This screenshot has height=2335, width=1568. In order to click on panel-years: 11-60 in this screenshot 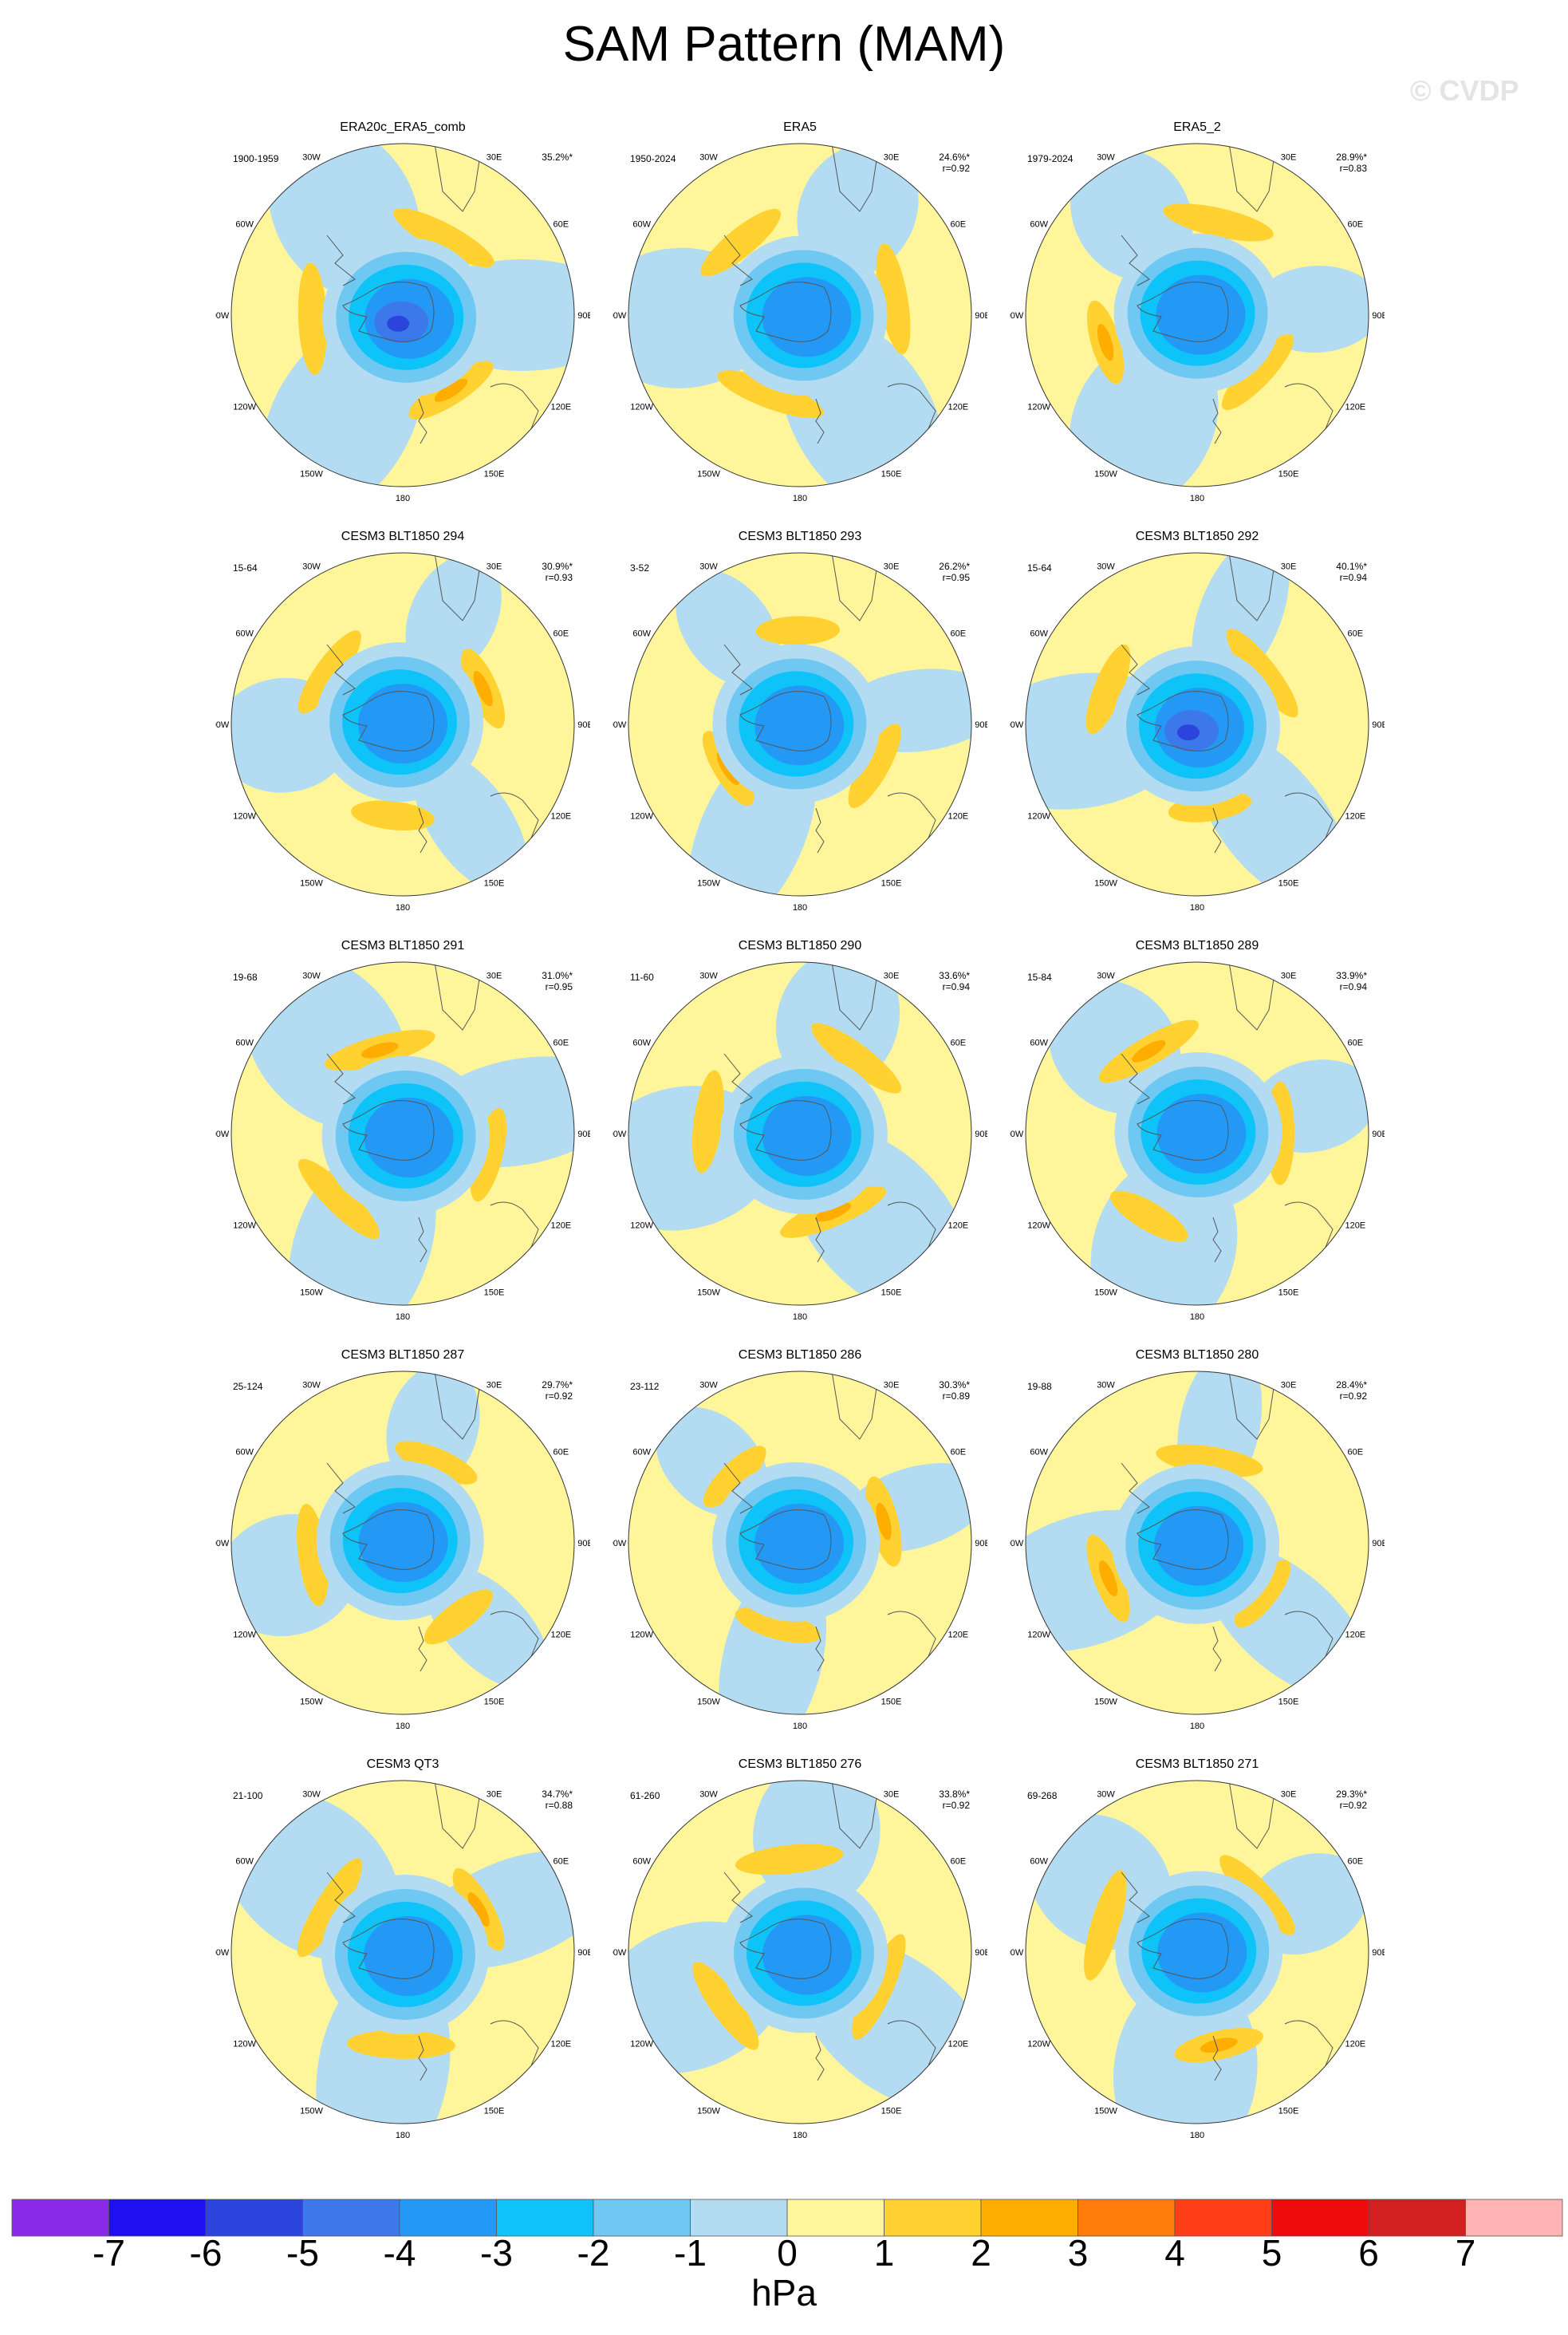, I will do `click(642, 977)`.